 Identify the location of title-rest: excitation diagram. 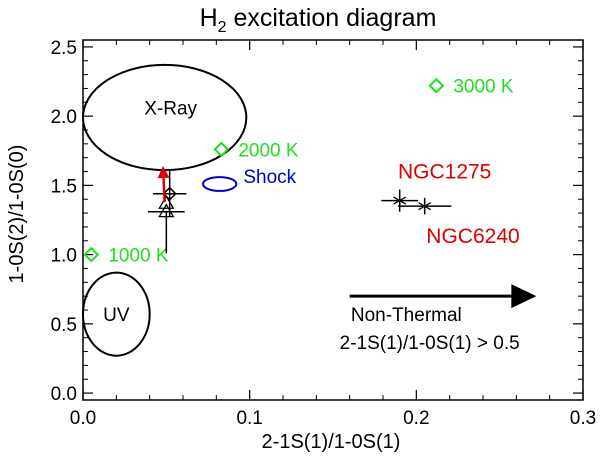
(332, 18).